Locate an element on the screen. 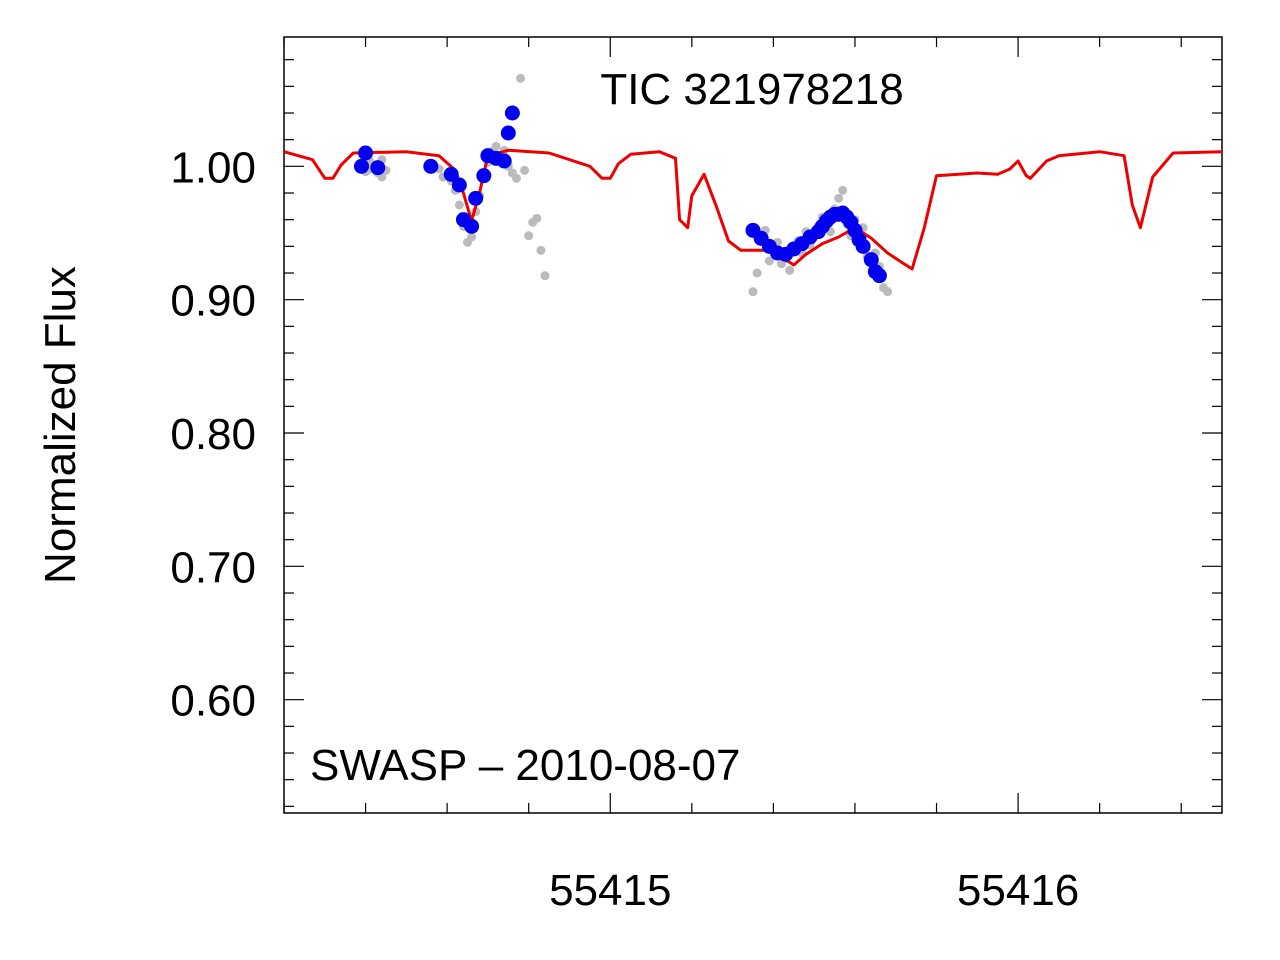 The height and width of the screenshot is (960, 1280). y-tick-label: 0.80 is located at coordinates (213, 434).